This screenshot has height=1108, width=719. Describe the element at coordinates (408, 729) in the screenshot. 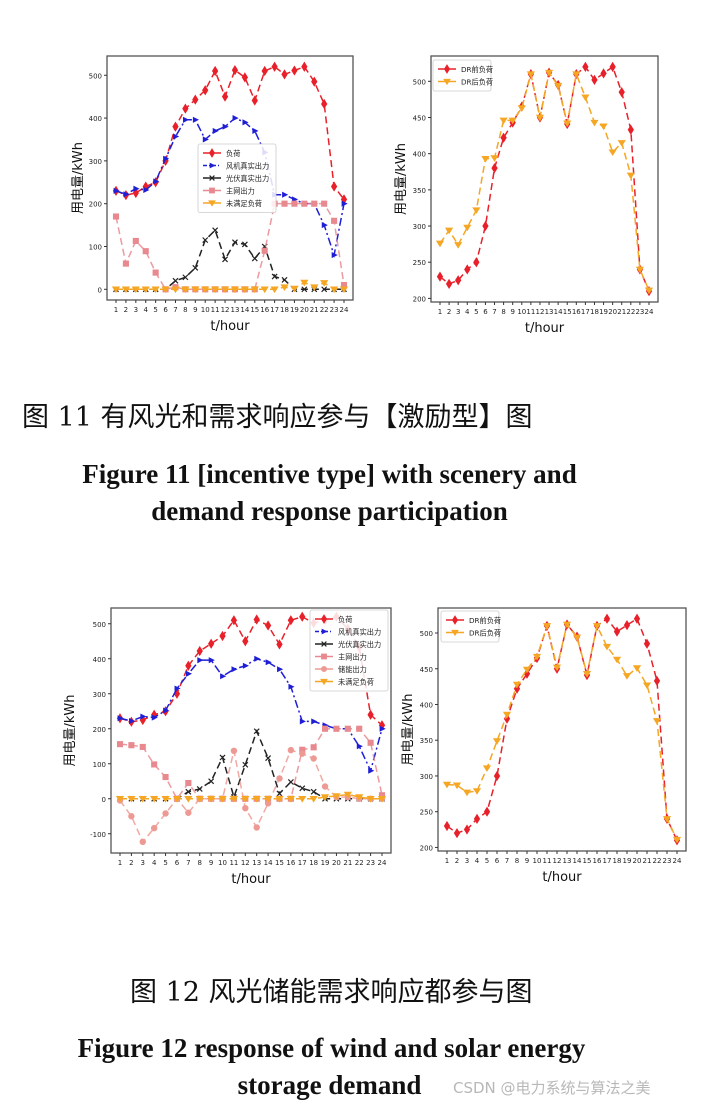

I see `y-axis-label: 用电量/kWh` at that location.